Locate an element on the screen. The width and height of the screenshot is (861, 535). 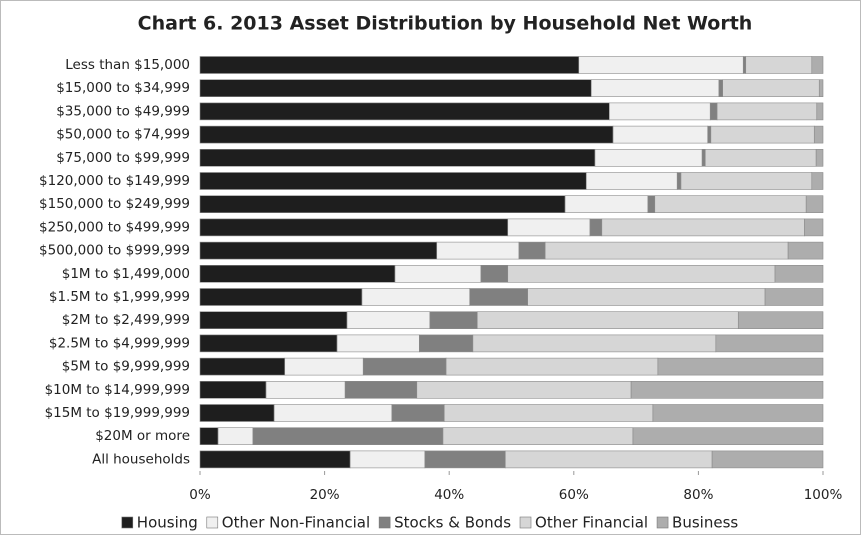
y-tick-label: $50,000 to $74,999 is located at coordinates (123, 135).